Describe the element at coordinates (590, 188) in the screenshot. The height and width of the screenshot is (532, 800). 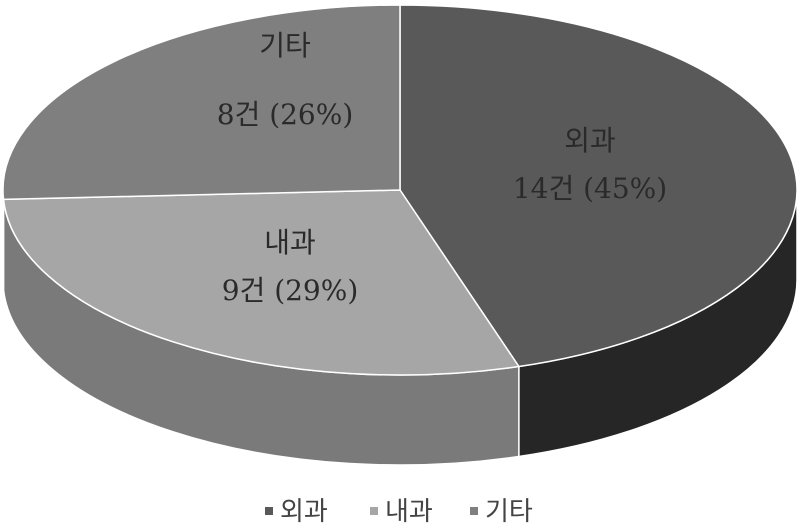
I see `label-value-0: 14건 (45%)` at that location.